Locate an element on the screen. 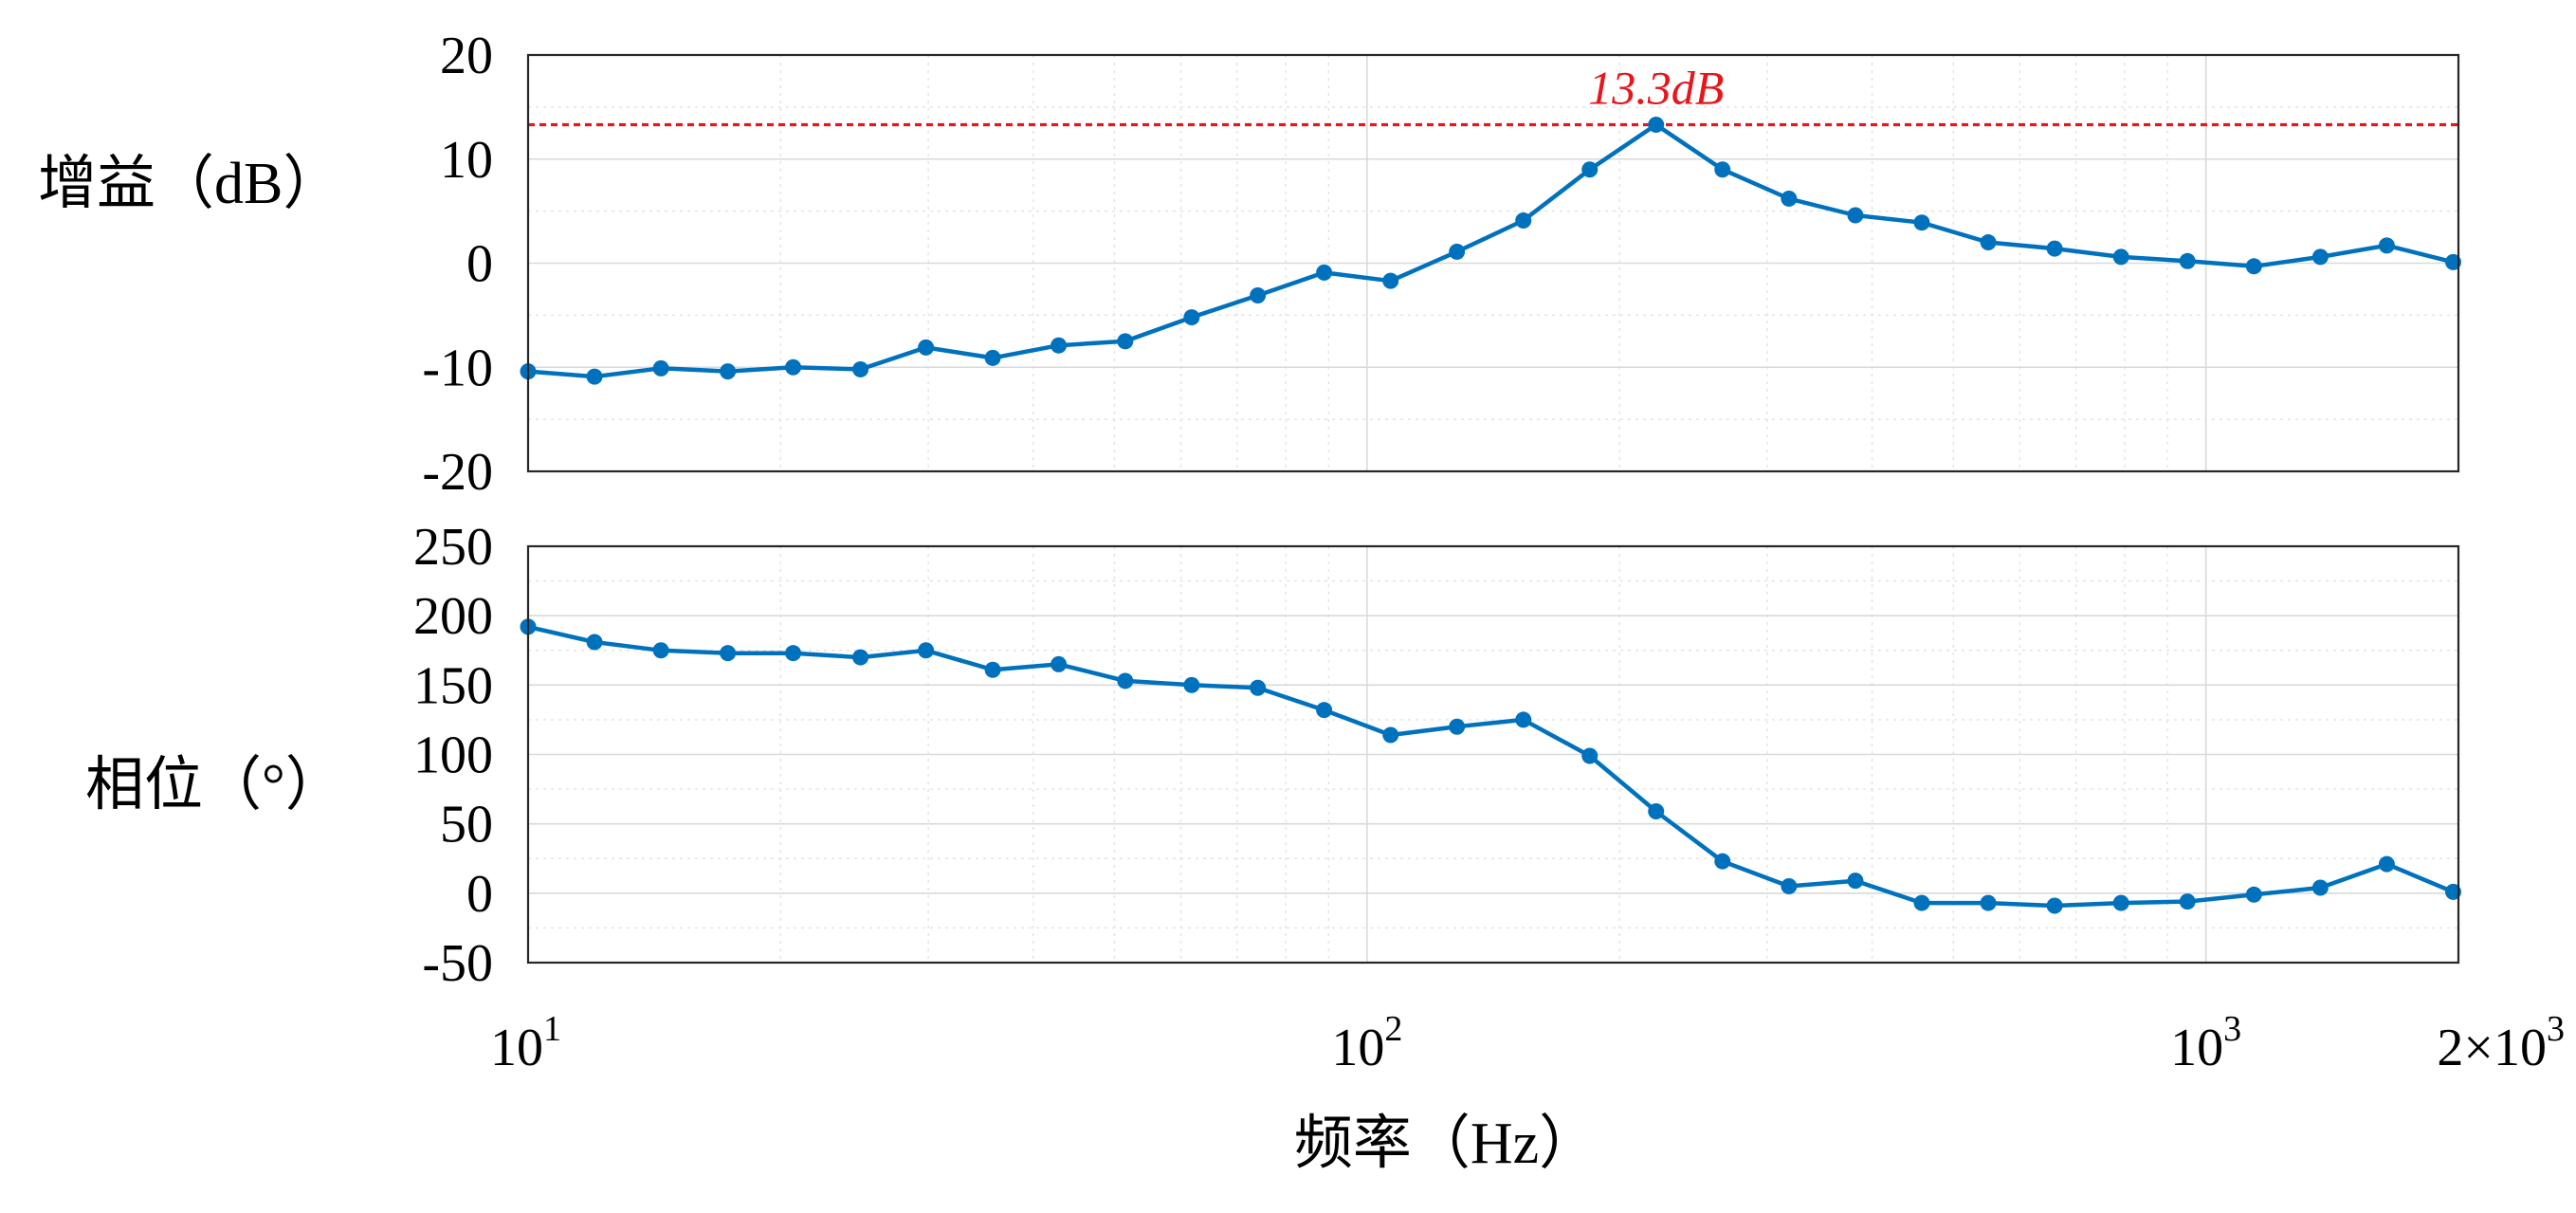 This screenshot has height=1213, width=2576. phase-y-axis-label: 相位（°） is located at coordinates (214, 785).